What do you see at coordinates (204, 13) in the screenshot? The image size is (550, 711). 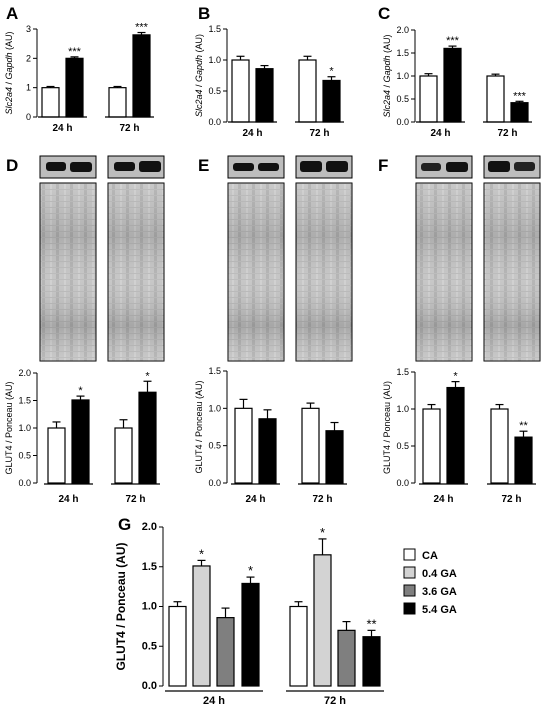 I see `panel-letter-b: B` at bounding box center [204, 13].